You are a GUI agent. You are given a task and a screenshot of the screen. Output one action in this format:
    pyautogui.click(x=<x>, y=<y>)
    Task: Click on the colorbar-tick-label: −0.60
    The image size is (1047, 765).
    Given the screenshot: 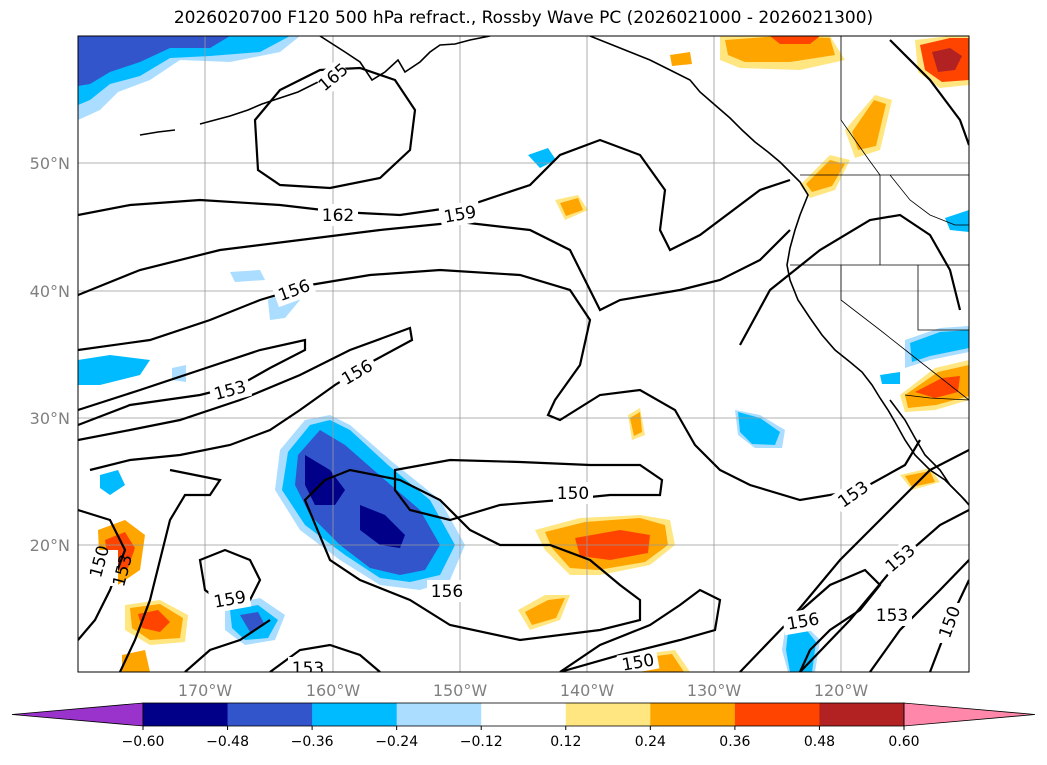 What is the action you would take?
    pyautogui.click(x=143, y=742)
    